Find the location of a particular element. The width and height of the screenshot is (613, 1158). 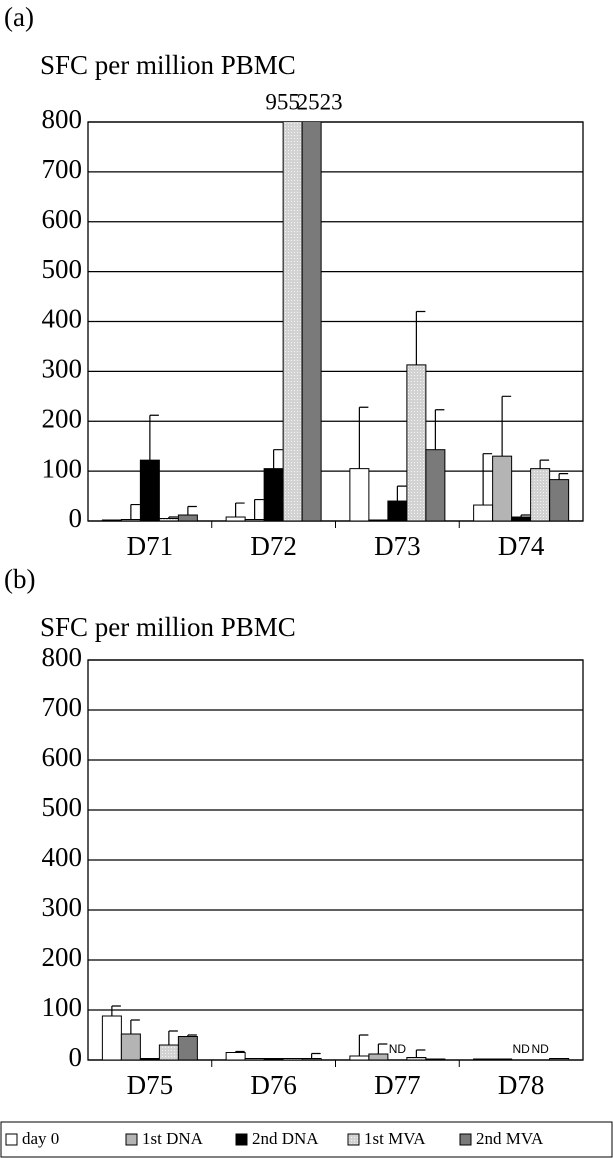

panel-label: (a) is located at coordinates (19, 17).